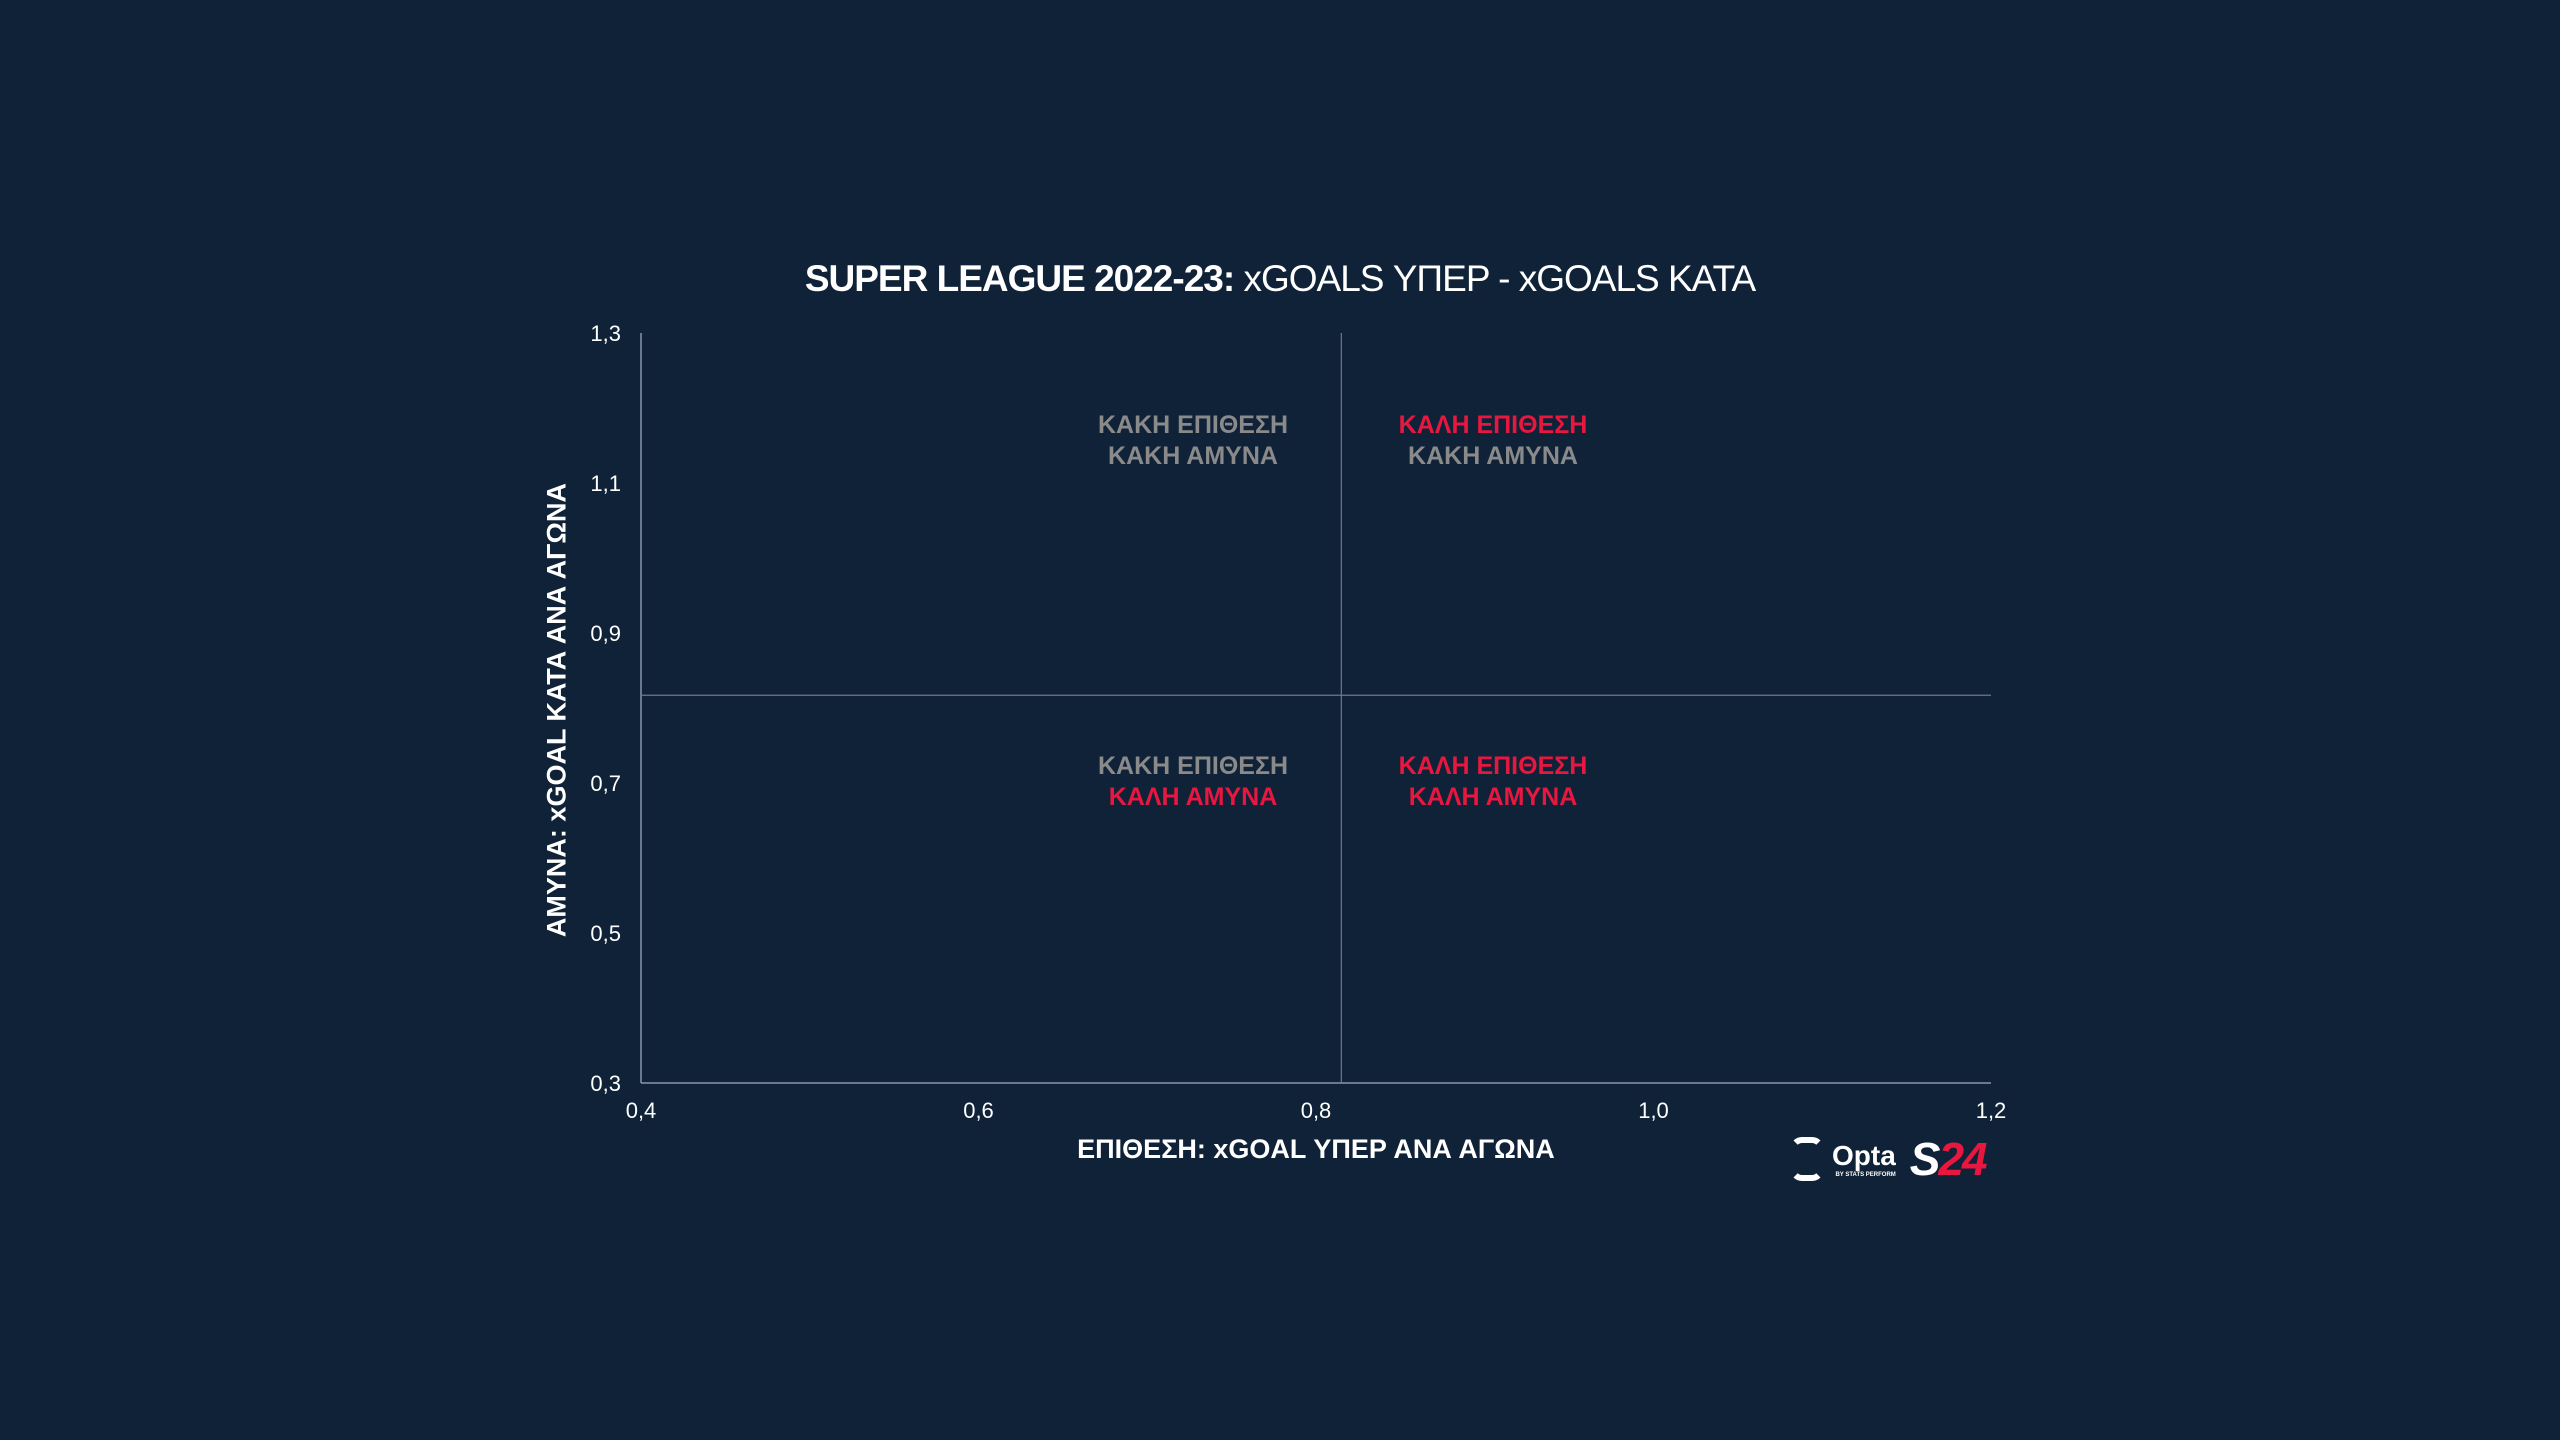  Describe the element at coordinates (1991, 1110) in the screenshot. I see `x-tick-label: 1,2` at that location.